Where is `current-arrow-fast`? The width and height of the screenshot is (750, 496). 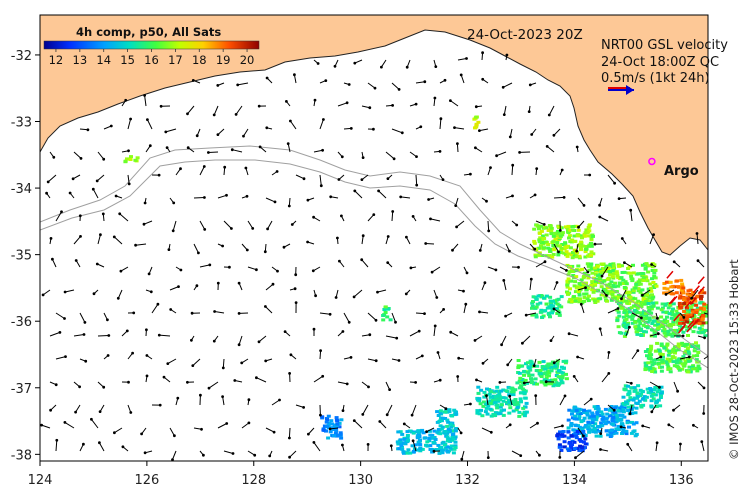
current-arrow-fast is located at coordinates (693, 301).